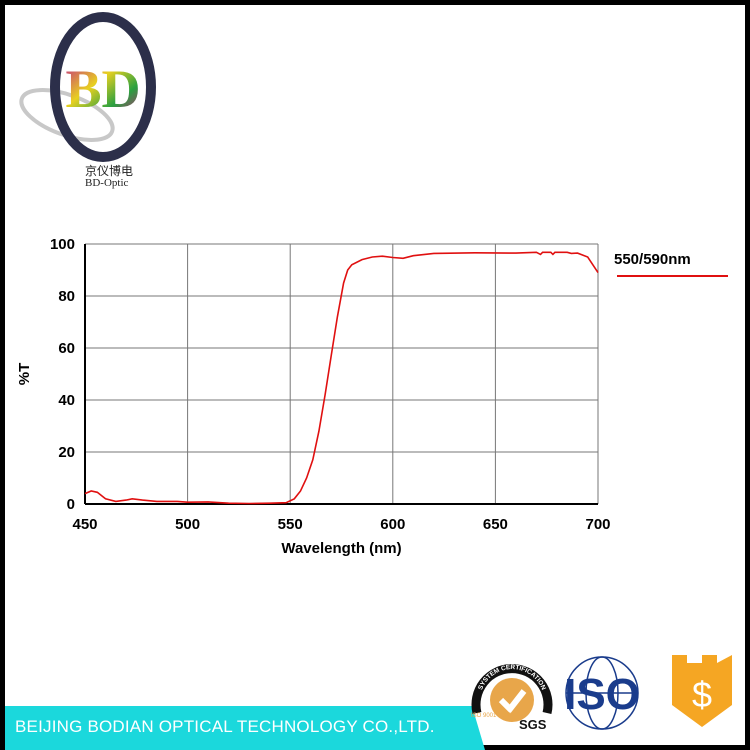 The height and width of the screenshot is (750, 750). Describe the element at coordinates (290, 524) in the screenshot. I see `x-tick-label: 550` at that location.